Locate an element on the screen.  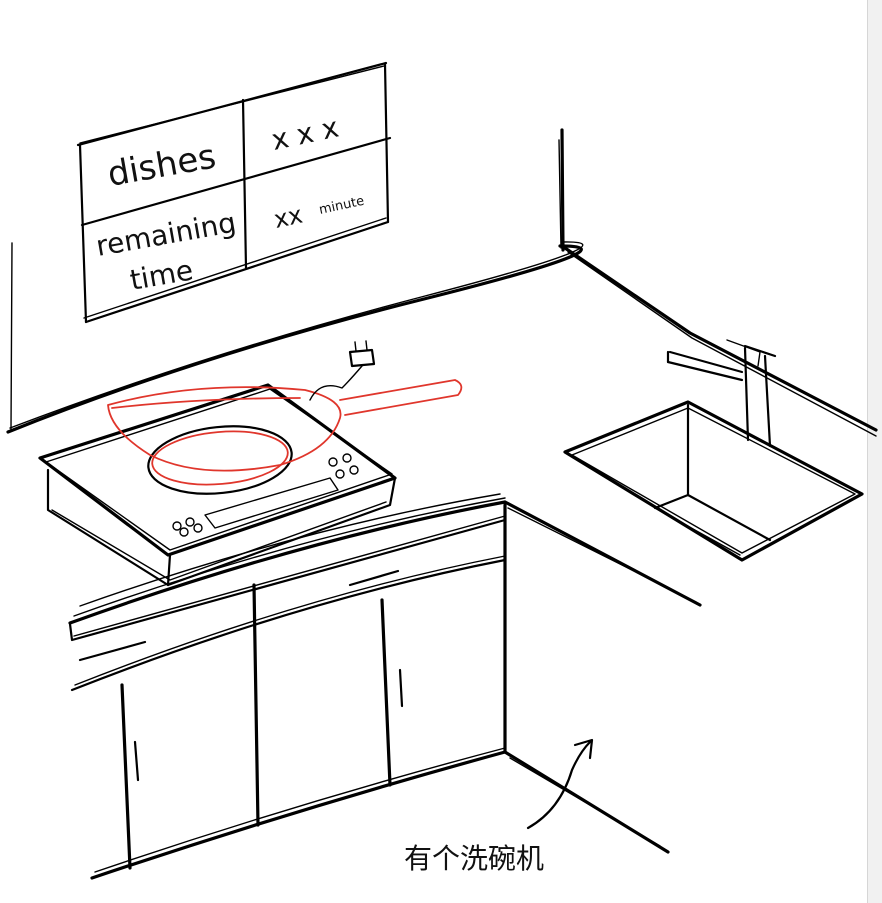
burner is located at coordinates (220, 460).